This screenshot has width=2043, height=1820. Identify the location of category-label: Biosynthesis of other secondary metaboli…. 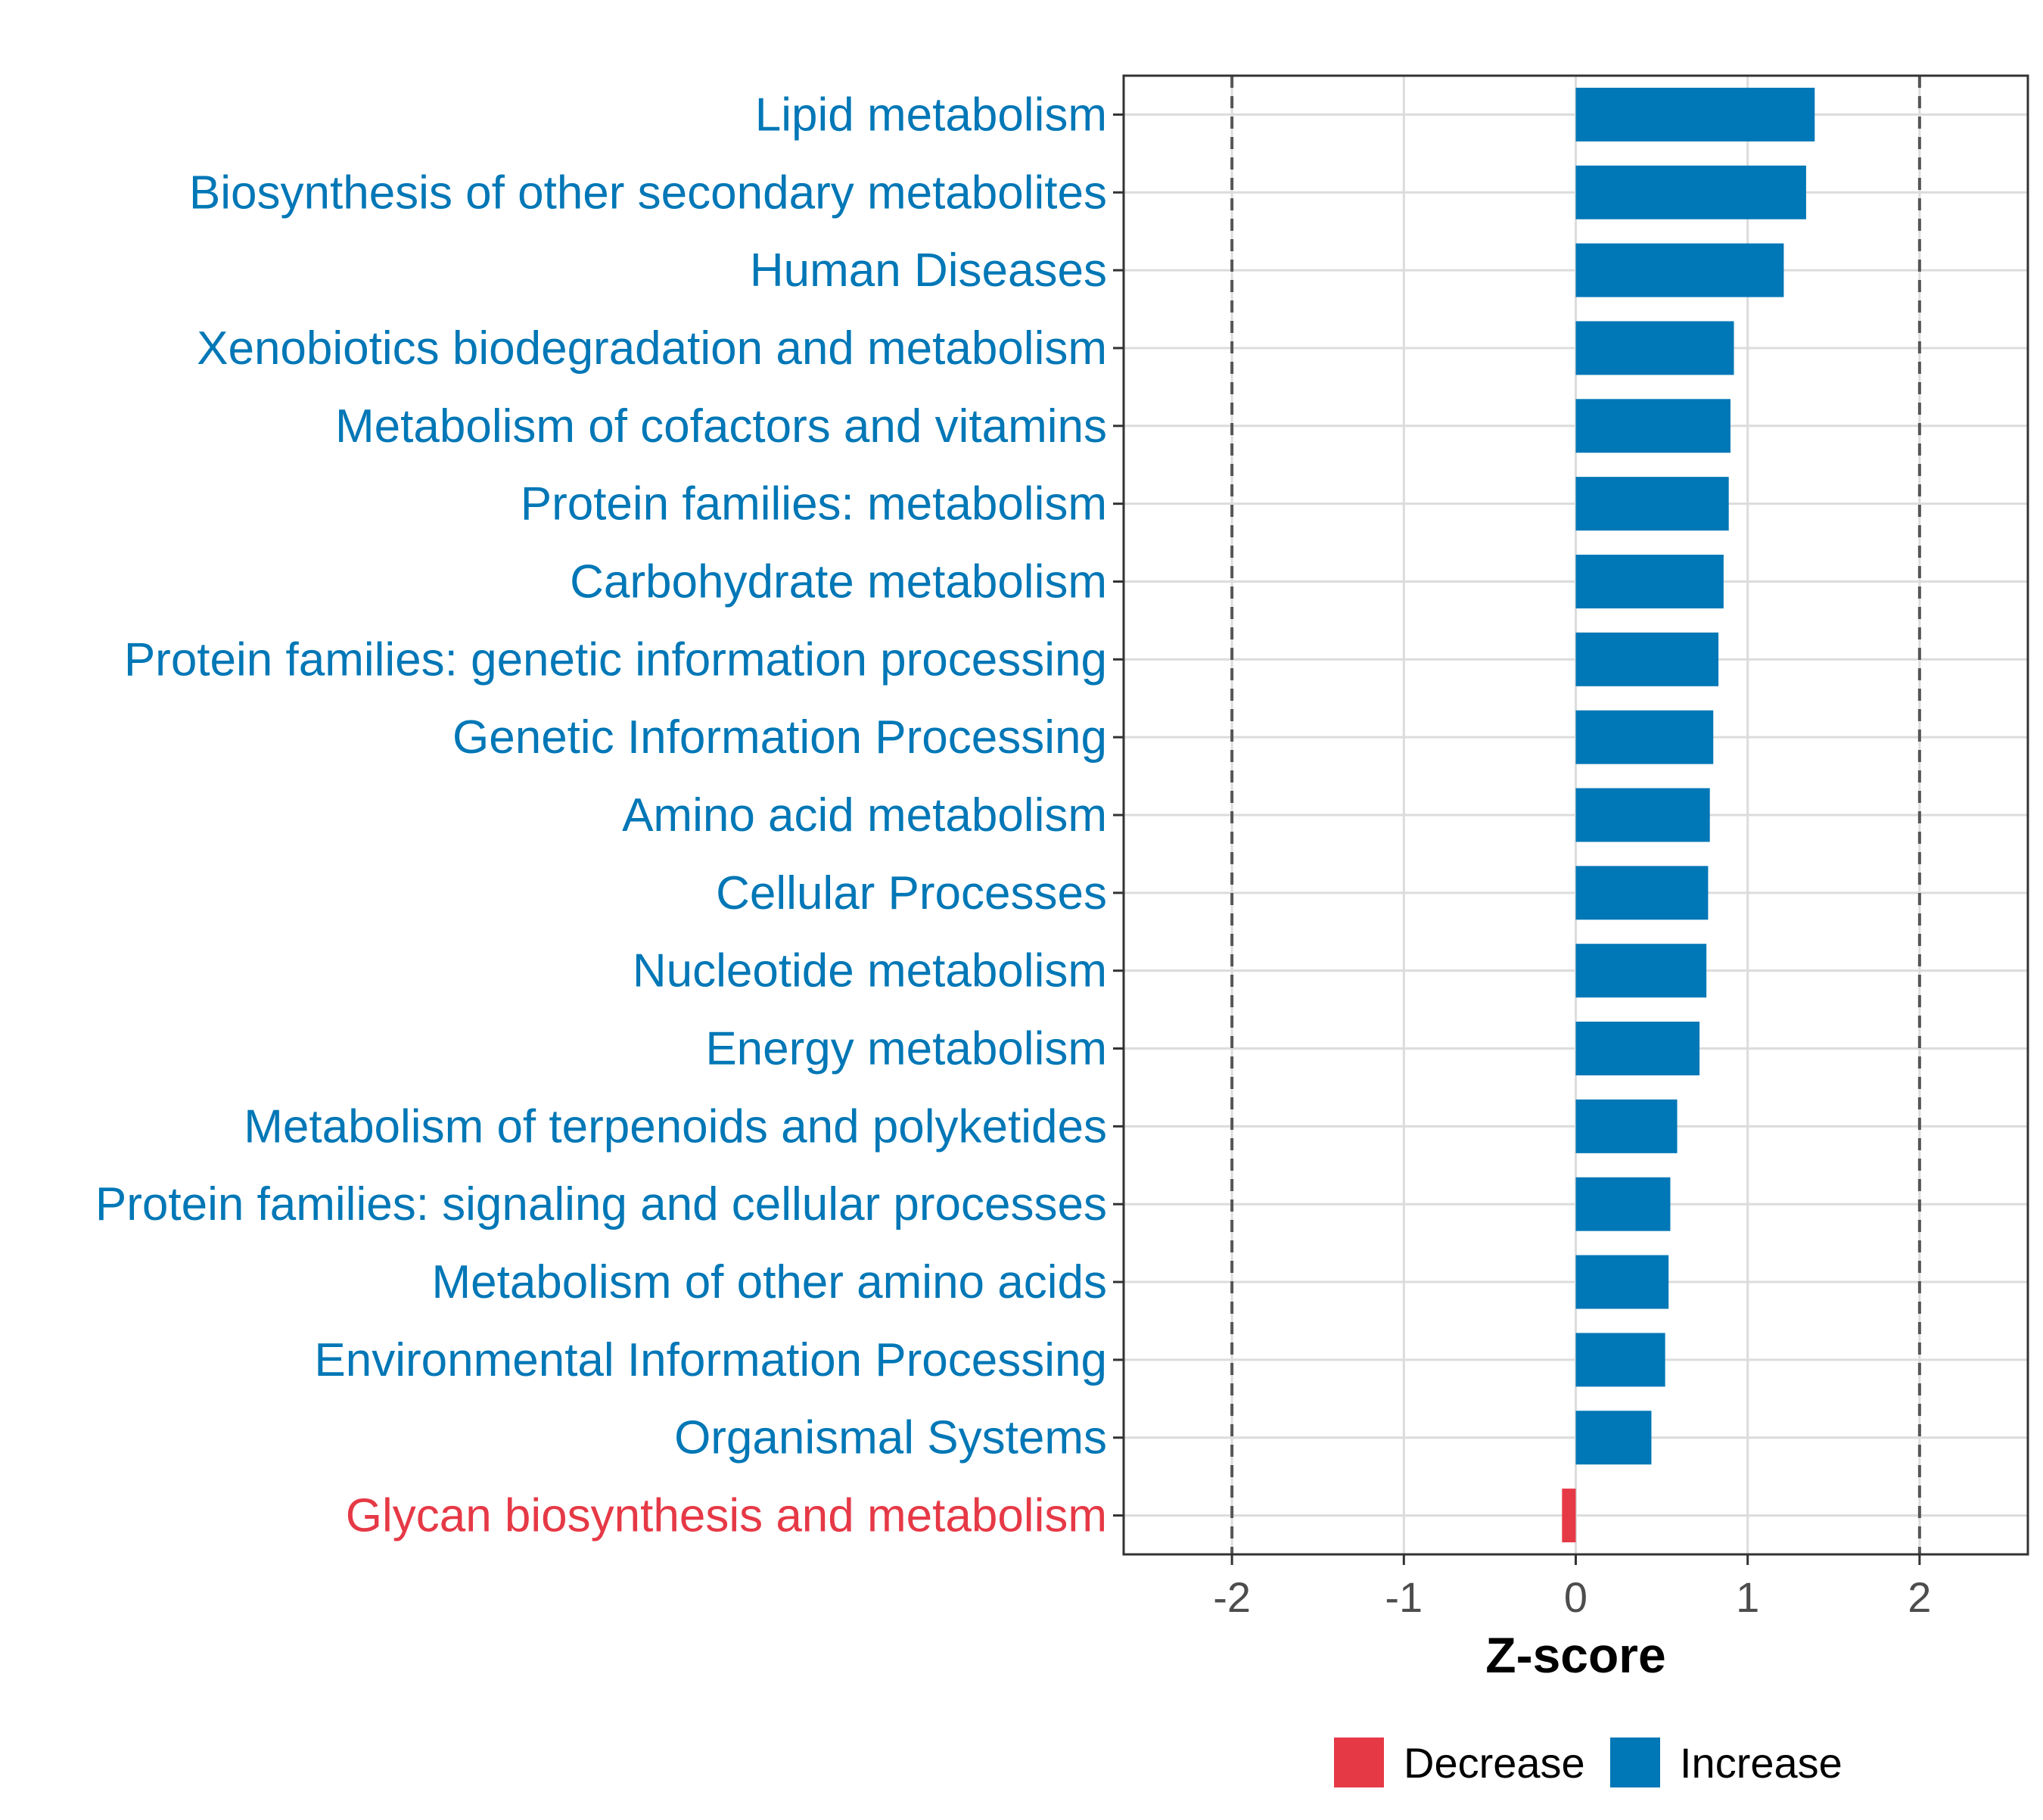
(648, 192).